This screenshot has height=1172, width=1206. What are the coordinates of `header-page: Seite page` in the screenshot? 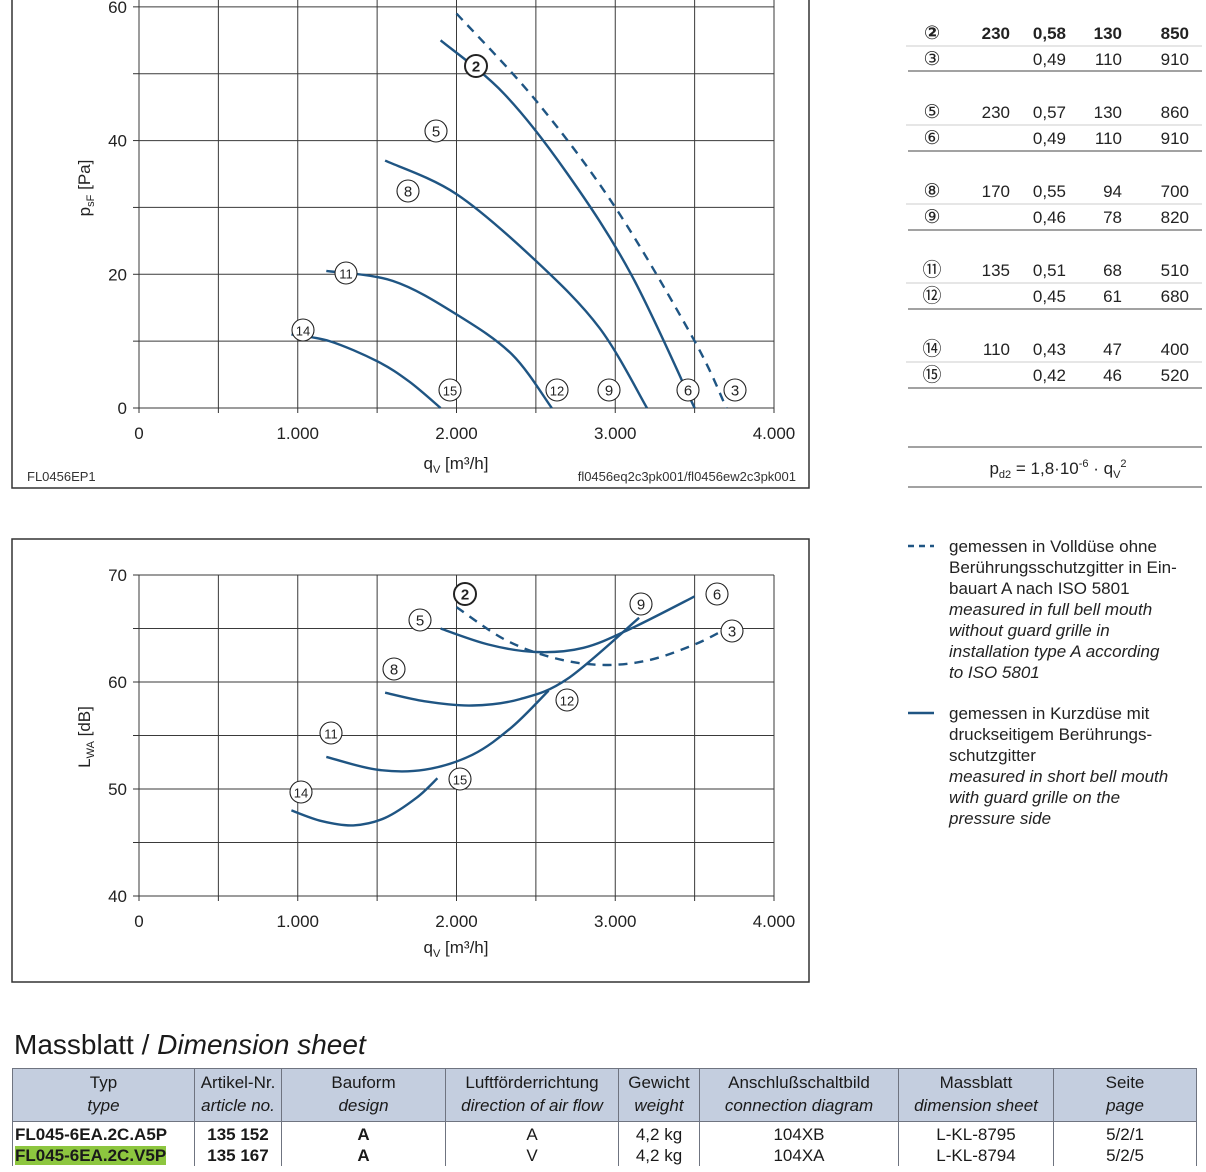 It's located at (1125, 1095).